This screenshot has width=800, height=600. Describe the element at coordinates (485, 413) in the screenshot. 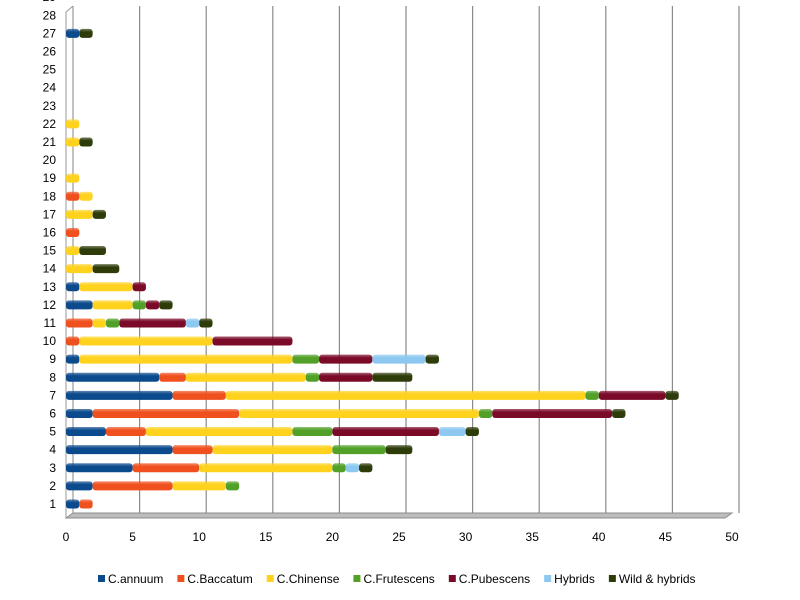

I see `bar-6-c-frutescens` at that location.